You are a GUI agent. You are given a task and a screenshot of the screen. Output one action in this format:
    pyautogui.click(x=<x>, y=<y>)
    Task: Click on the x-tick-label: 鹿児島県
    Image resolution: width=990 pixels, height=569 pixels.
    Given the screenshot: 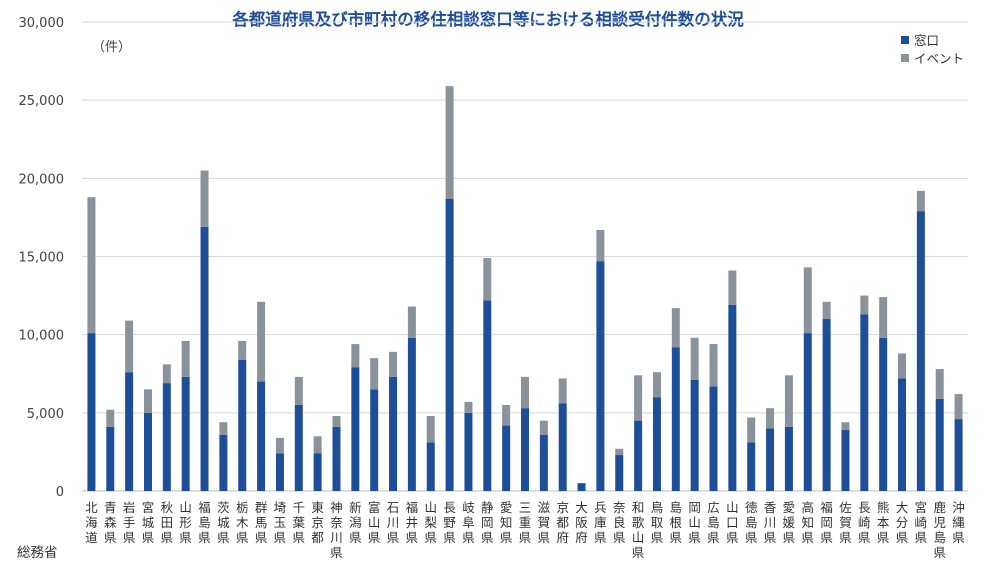 What is the action you would take?
    pyautogui.click(x=939, y=530)
    